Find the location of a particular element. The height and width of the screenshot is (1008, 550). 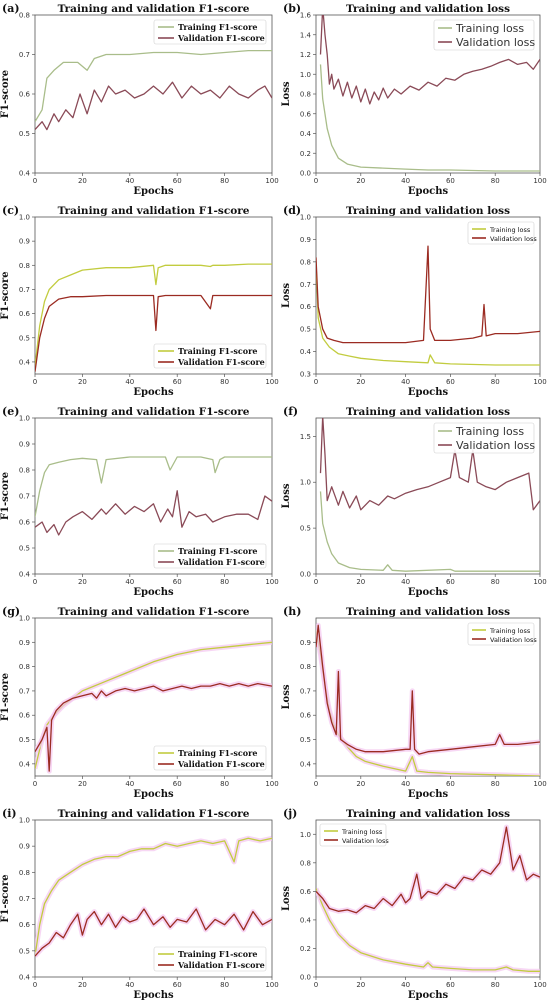

panel-d-xtick-label: 80 is located at coordinates (495, 382).